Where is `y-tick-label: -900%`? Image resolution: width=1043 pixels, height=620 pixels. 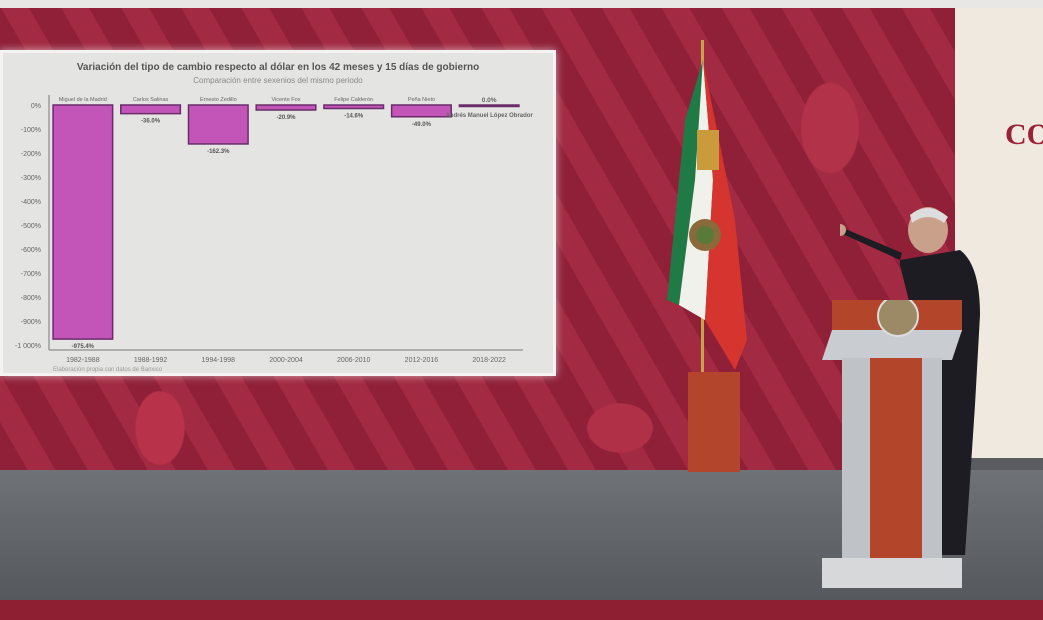 y-tick-label: -900% is located at coordinates (31, 322).